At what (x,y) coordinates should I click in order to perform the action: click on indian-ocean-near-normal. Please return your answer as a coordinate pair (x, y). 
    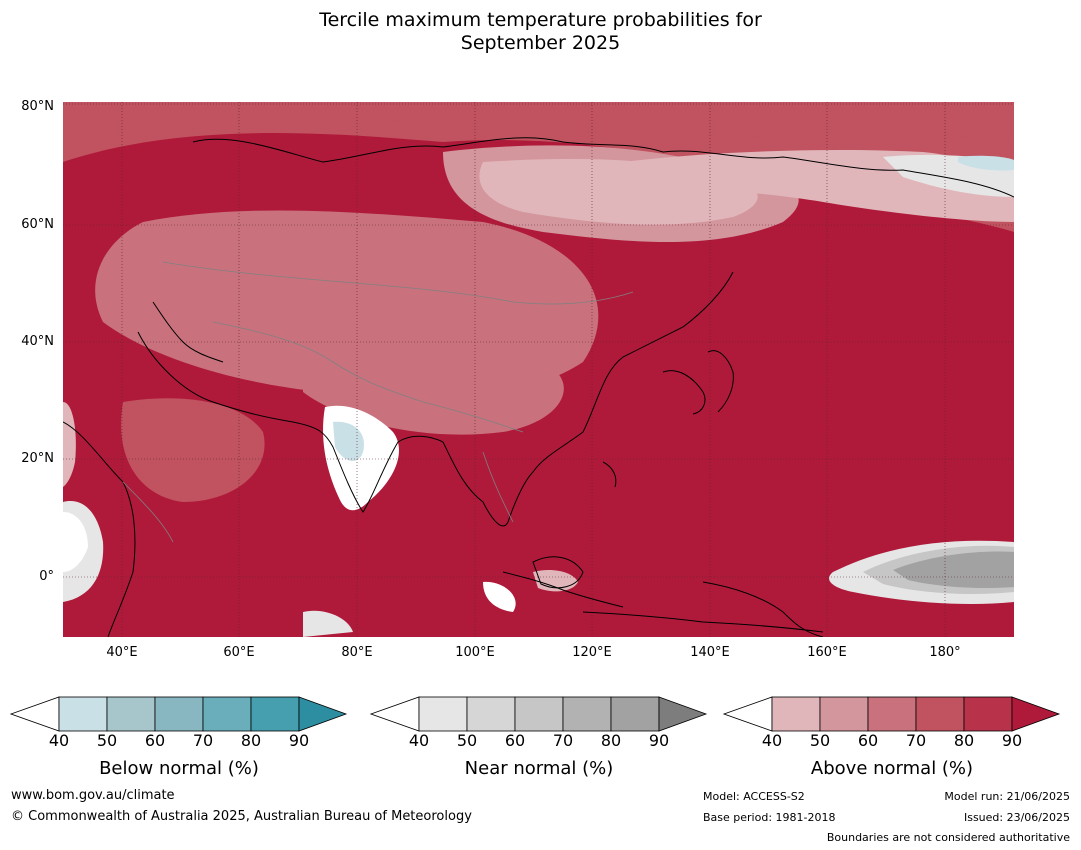
    Looking at the image, I should click on (328, 623).